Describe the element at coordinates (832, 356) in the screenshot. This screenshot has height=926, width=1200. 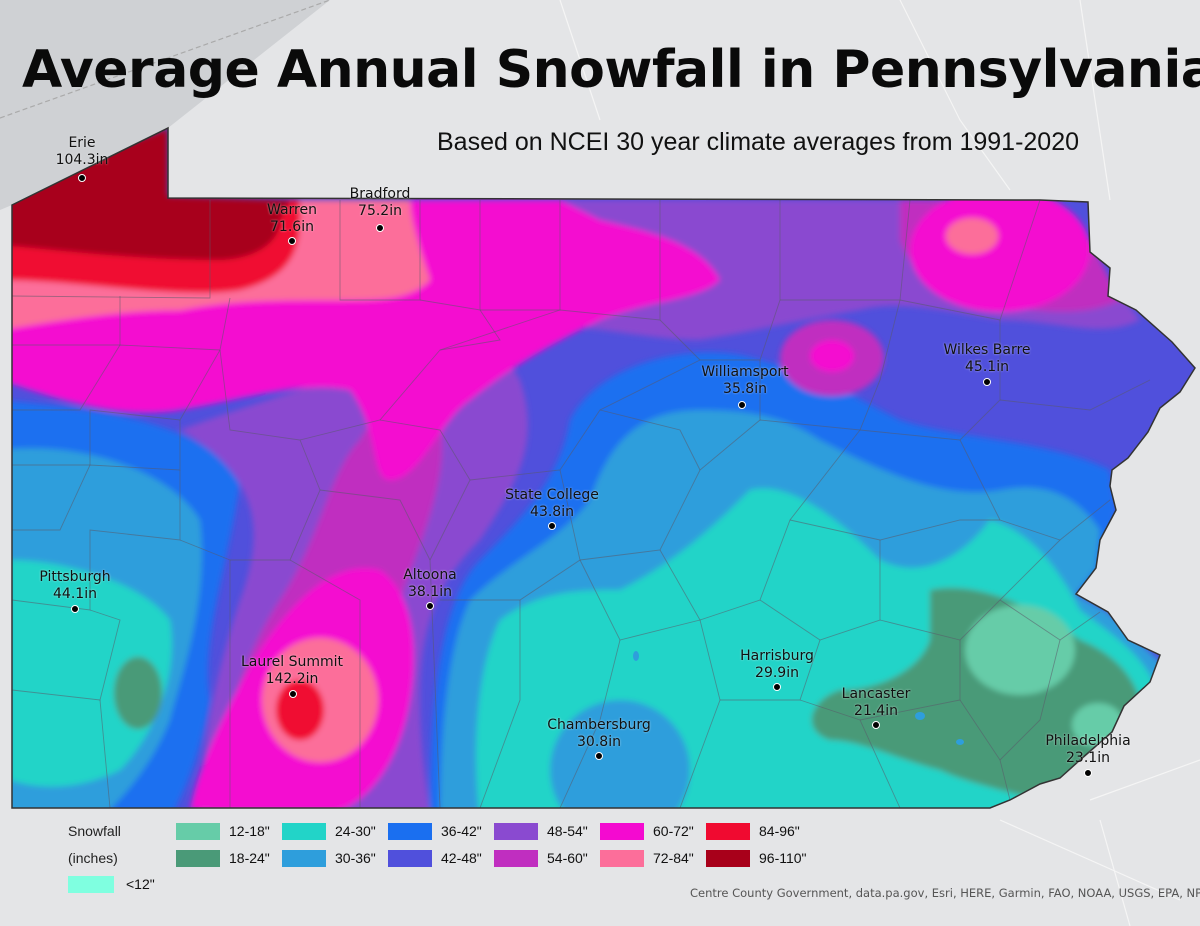
I see `band-60-72-williamsport` at that location.